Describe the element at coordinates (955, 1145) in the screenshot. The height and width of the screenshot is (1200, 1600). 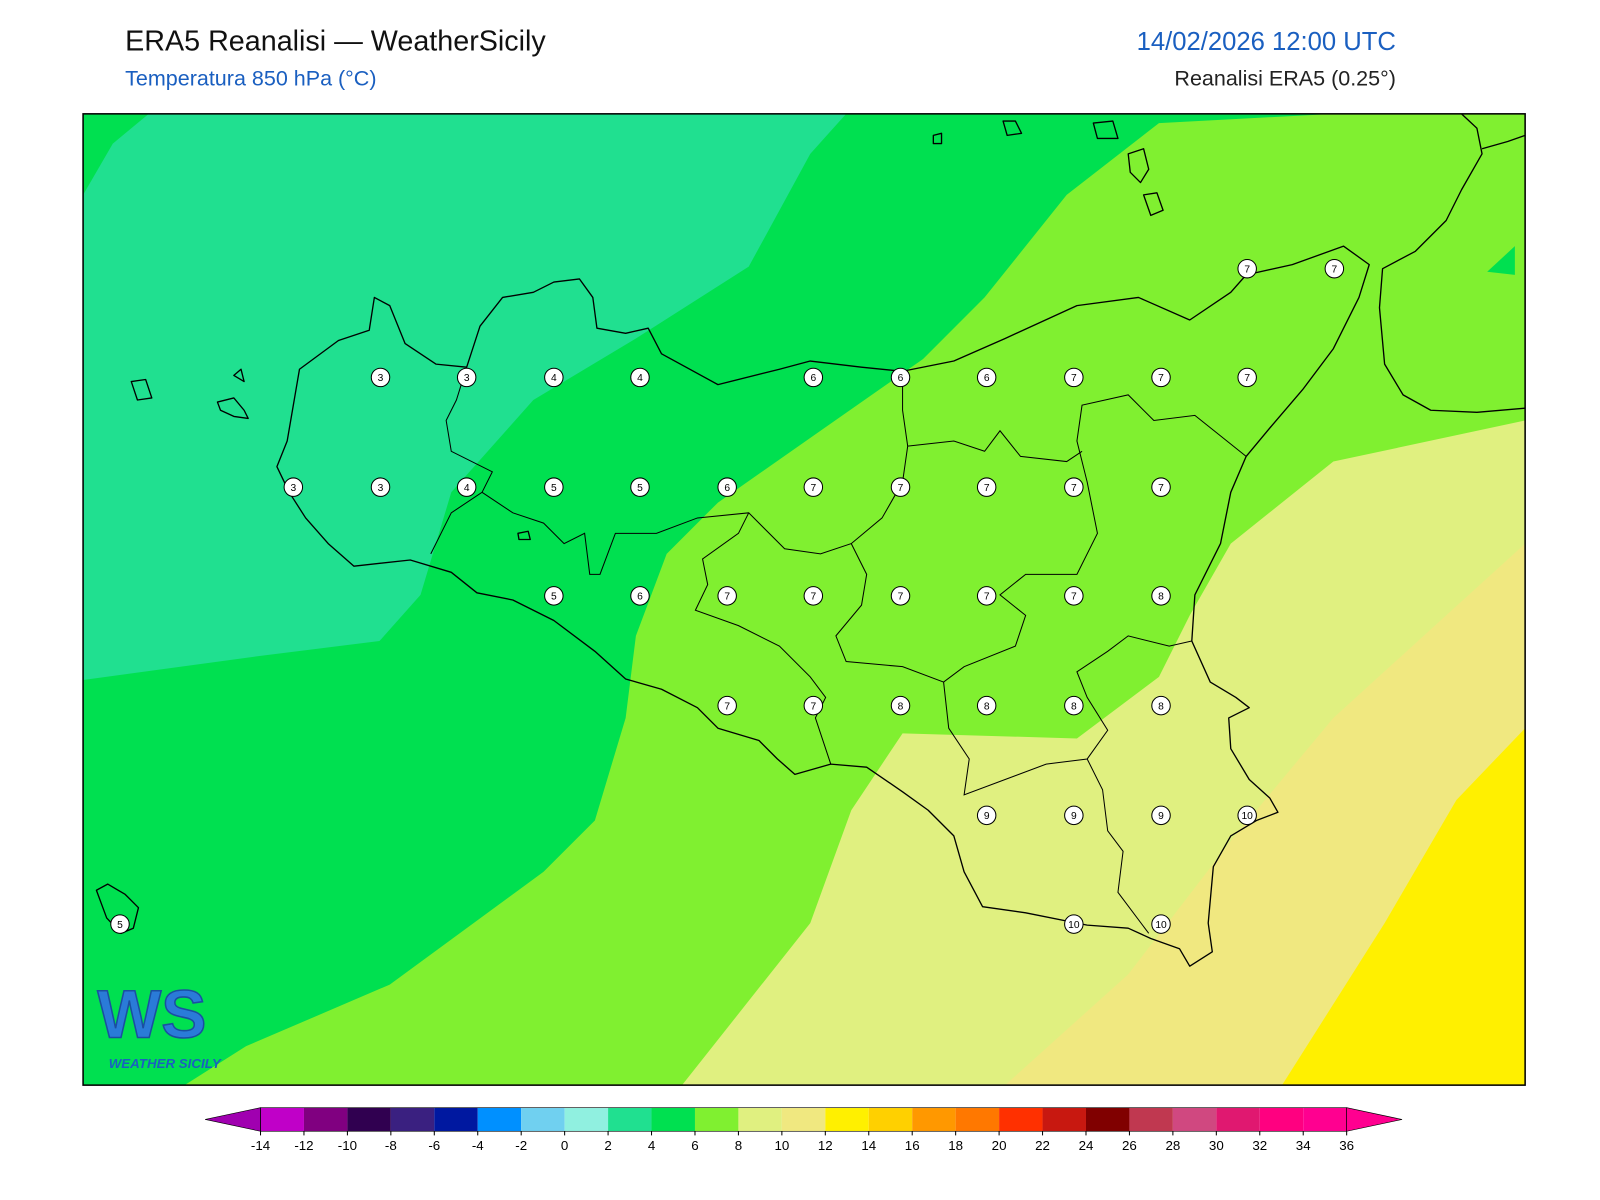
I see `colorbar-tick-label: 18` at that location.